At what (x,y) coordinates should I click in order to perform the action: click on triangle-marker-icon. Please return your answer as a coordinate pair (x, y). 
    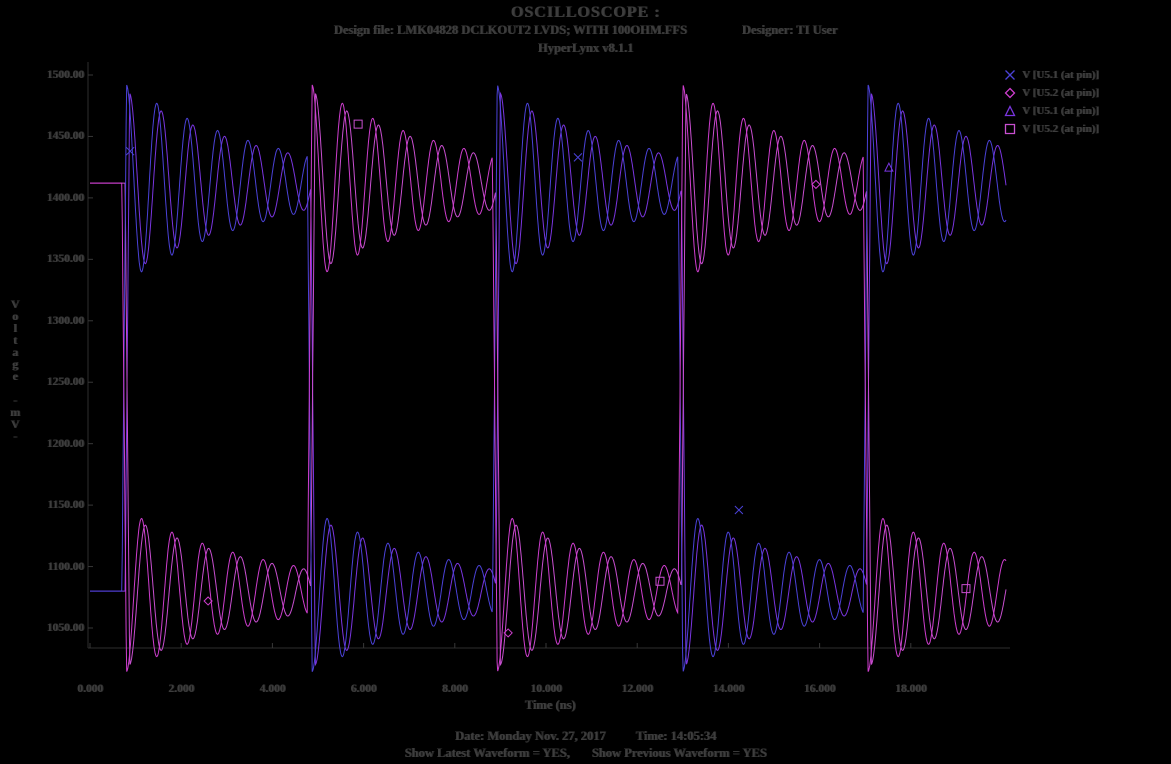
    Looking at the image, I should click on (889, 167).